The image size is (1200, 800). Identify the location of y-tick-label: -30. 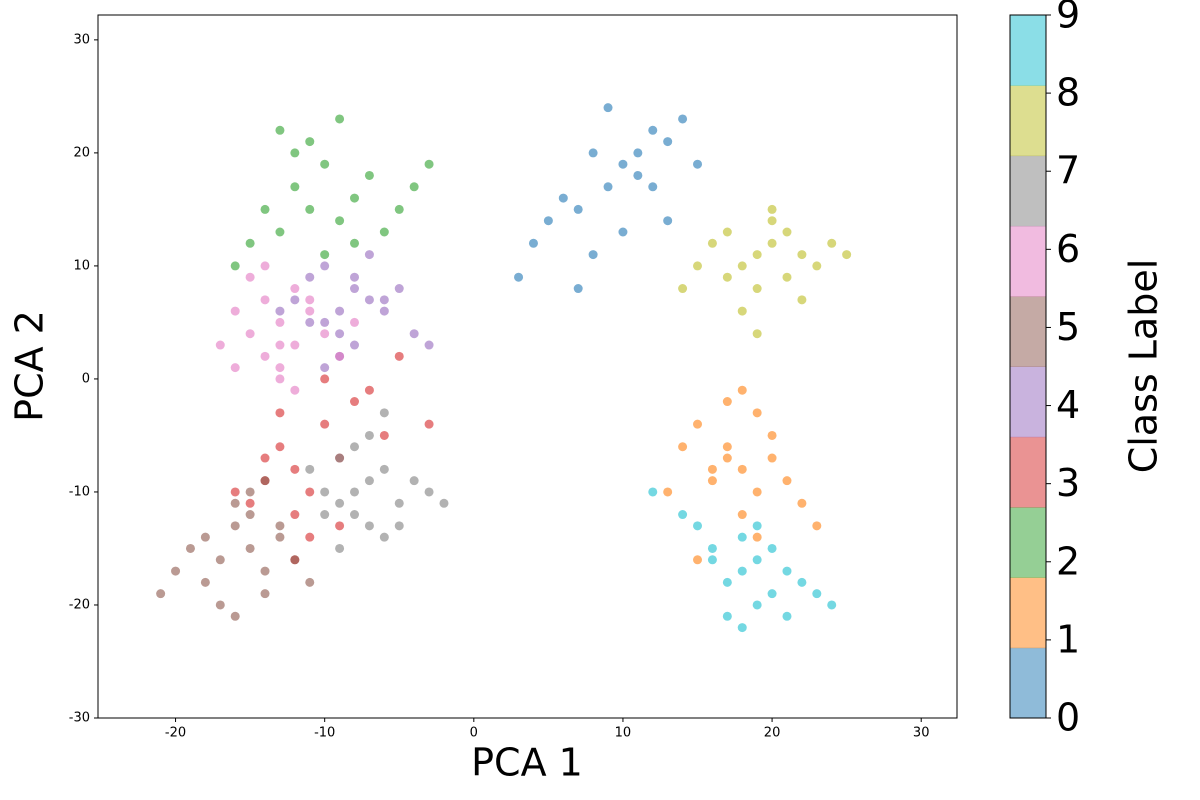
(79, 718).